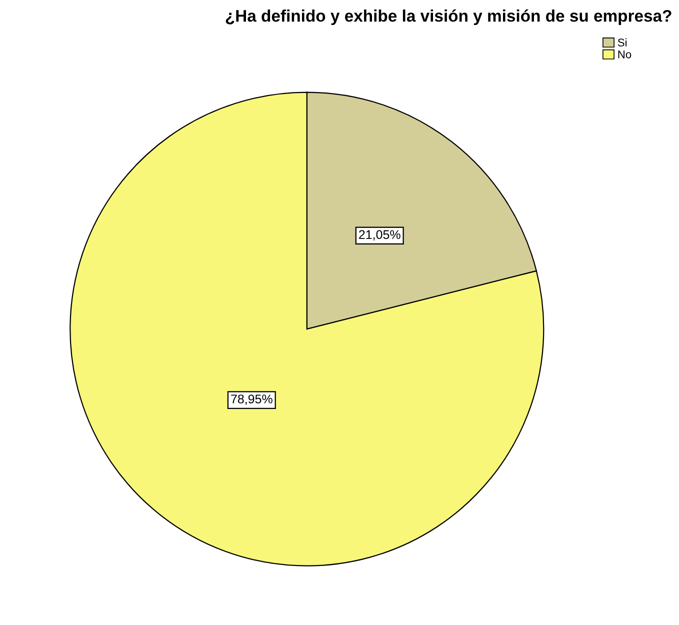 Image resolution: width=679 pixels, height=625 pixels. What do you see at coordinates (625, 54) in the screenshot?
I see `legend-label: No` at bounding box center [625, 54].